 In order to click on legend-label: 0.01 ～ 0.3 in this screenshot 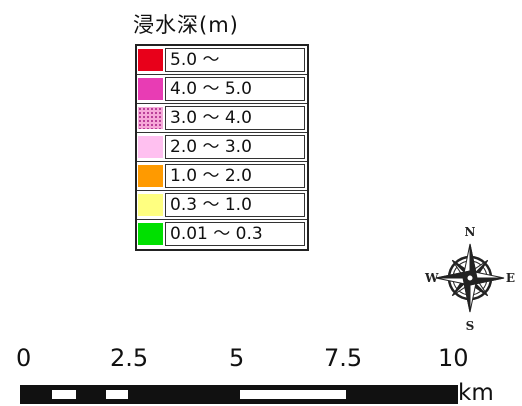, I will do `click(235, 234)`.